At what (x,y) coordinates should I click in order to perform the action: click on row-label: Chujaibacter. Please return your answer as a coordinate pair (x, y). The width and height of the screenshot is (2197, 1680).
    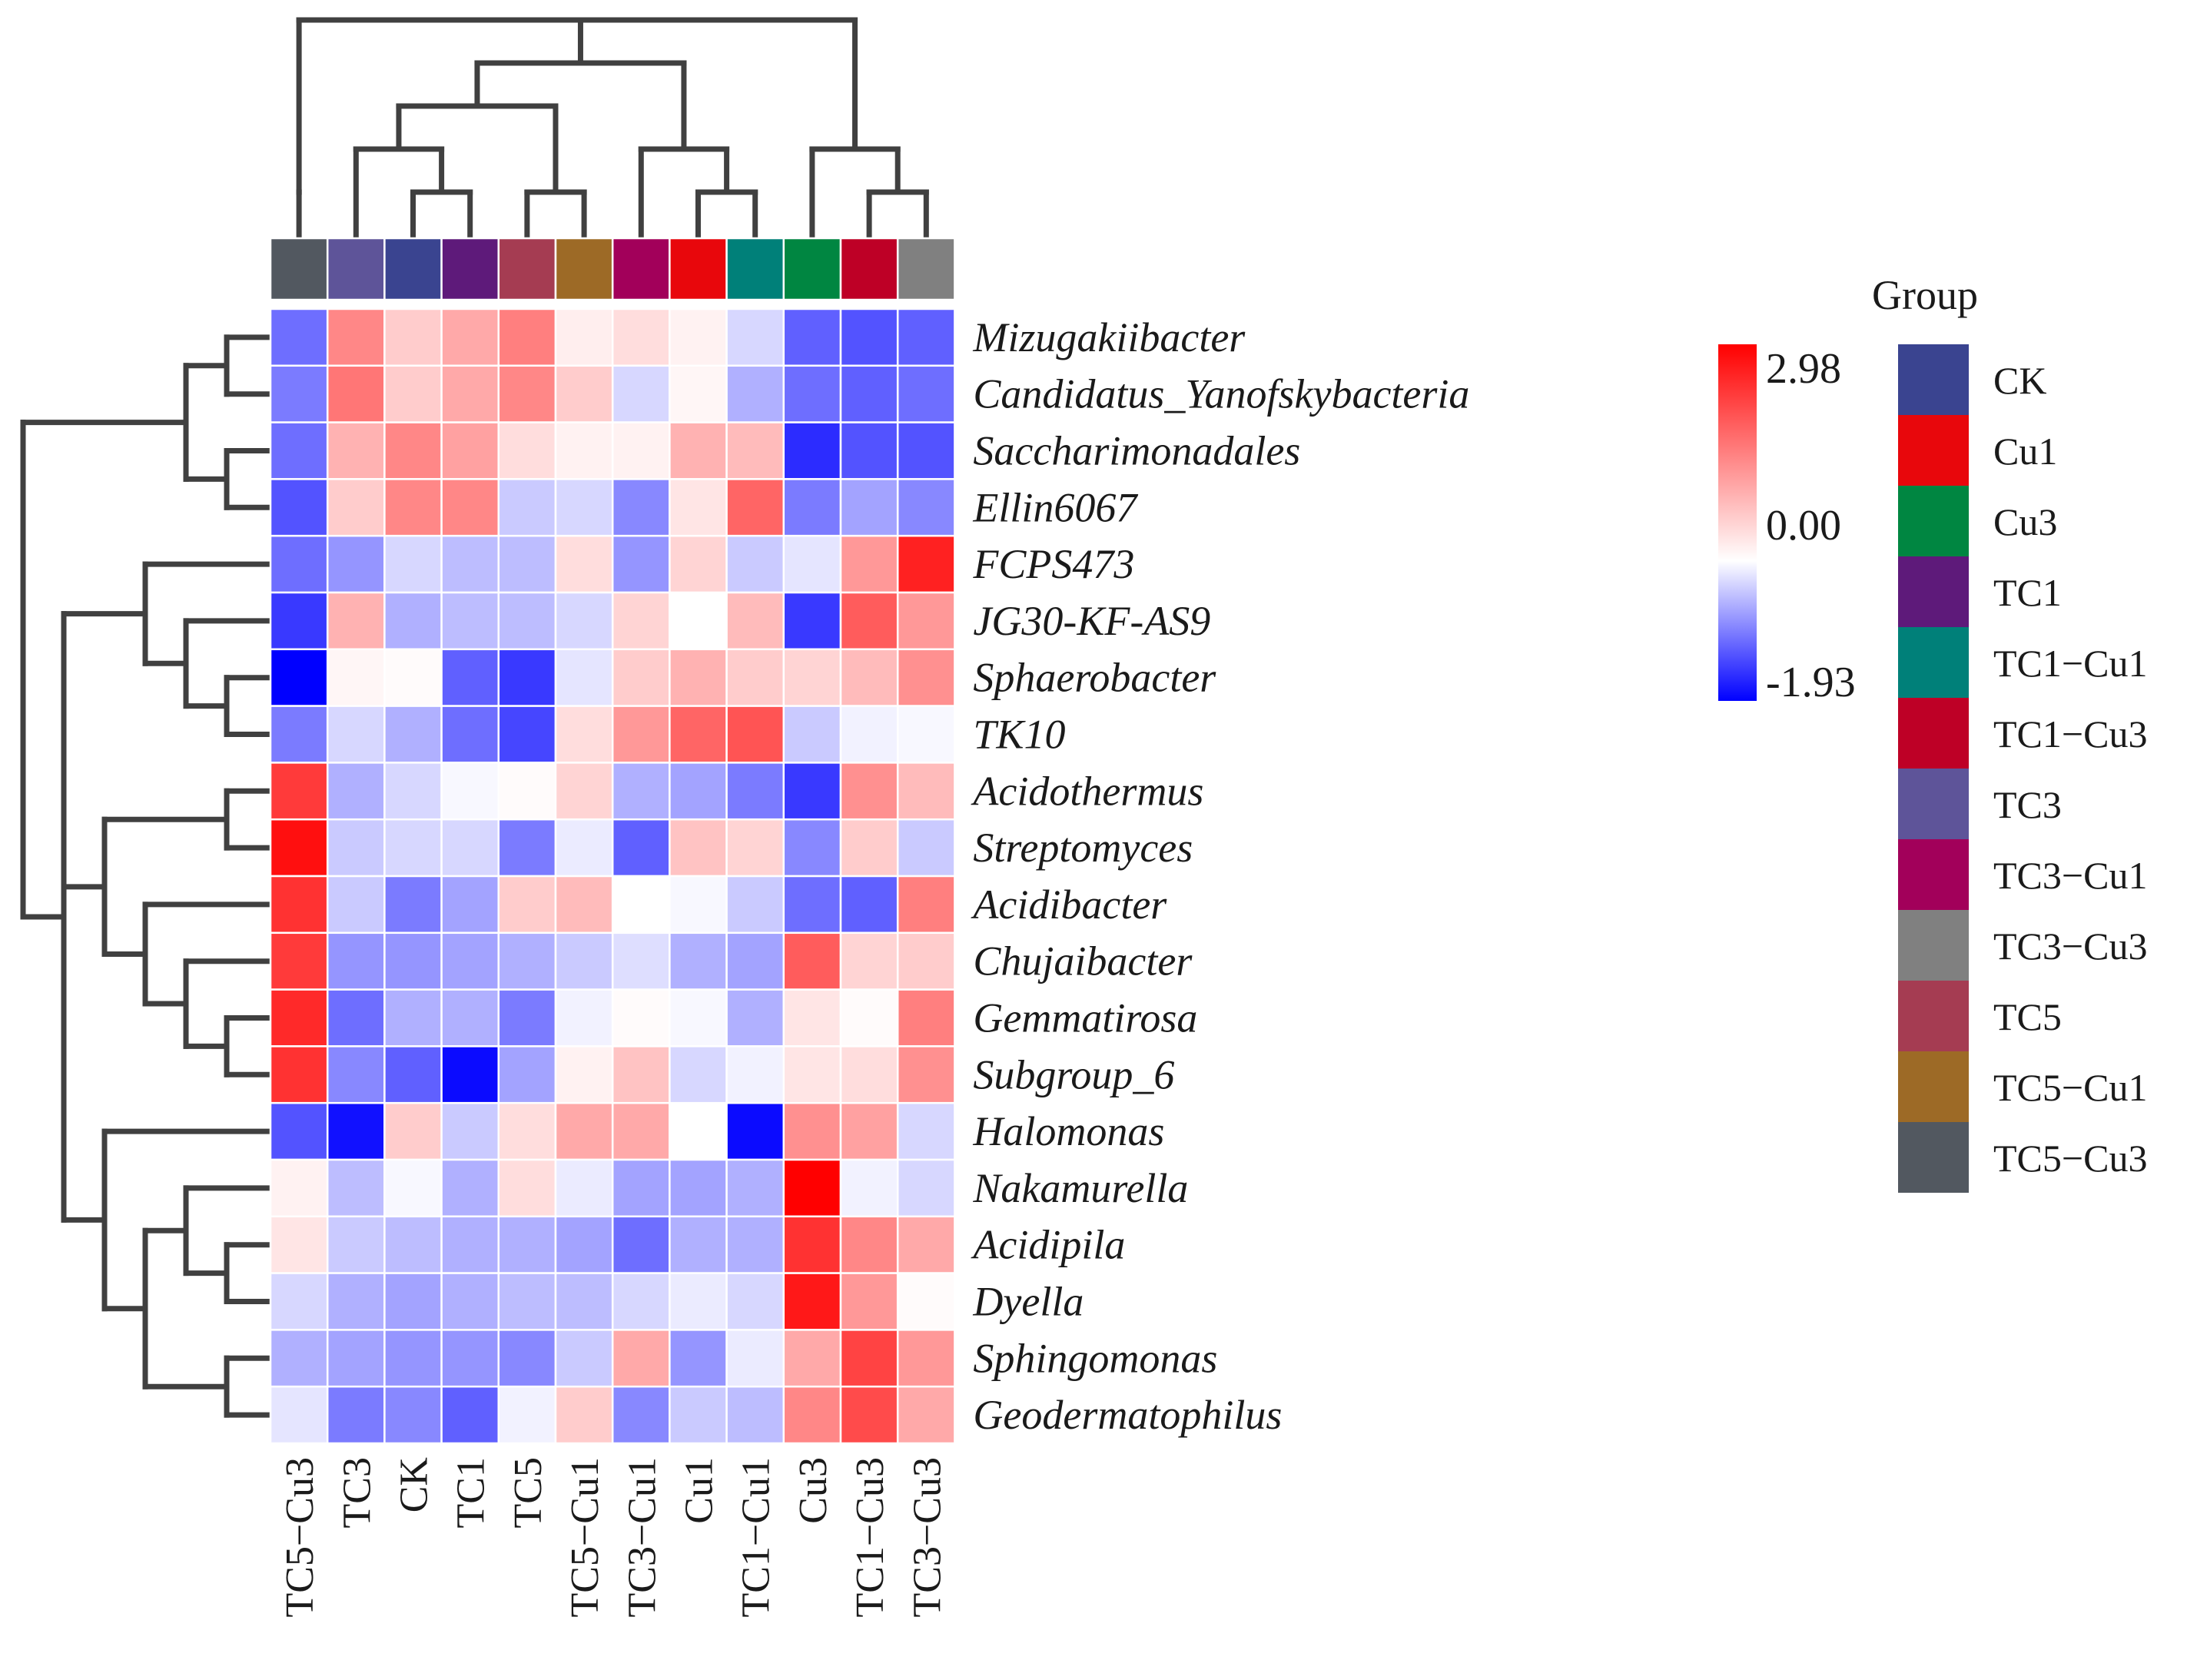
    Looking at the image, I should click on (1083, 961).